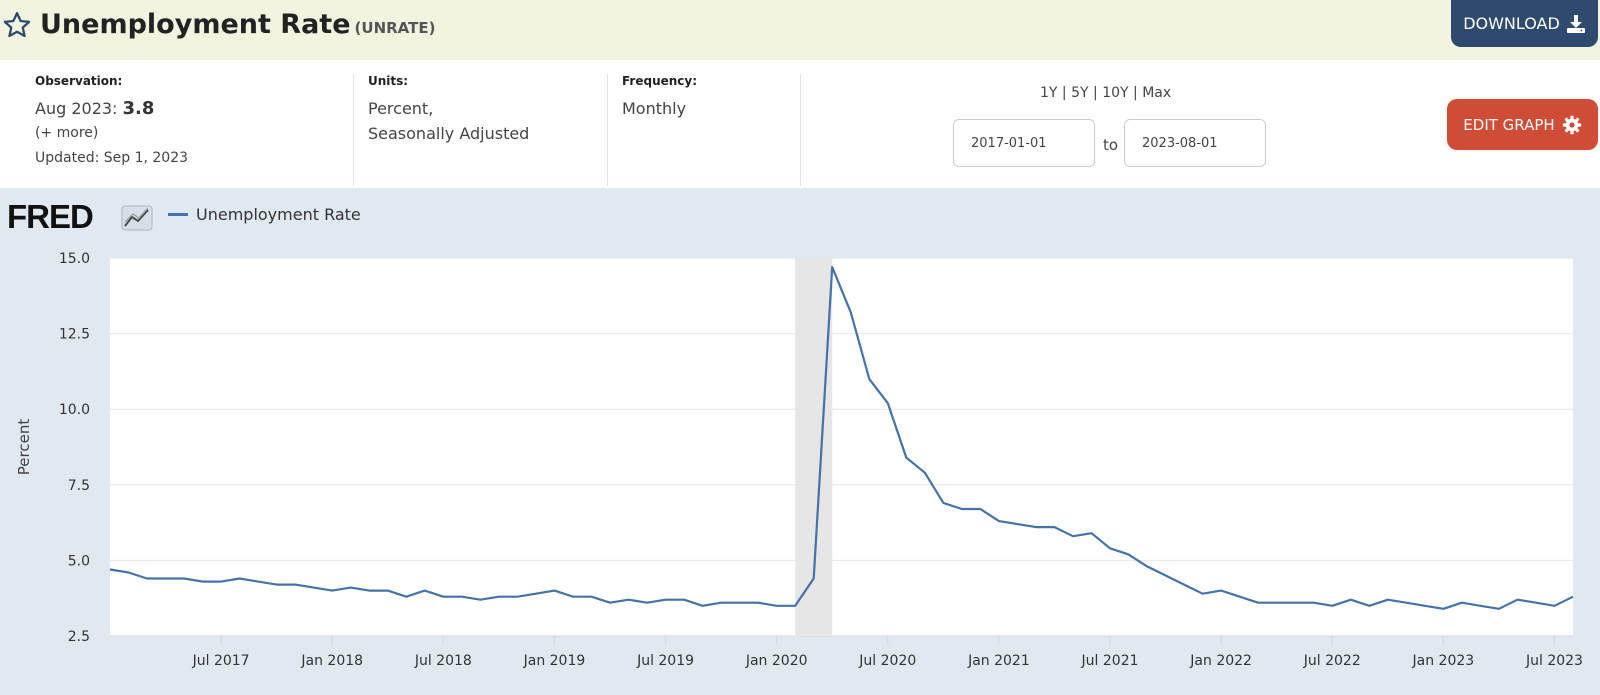 The image size is (1600, 695). Describe the element at coordinates (79, 486) in the screenshot. I see `y-tick-label: 7.5` at that location.